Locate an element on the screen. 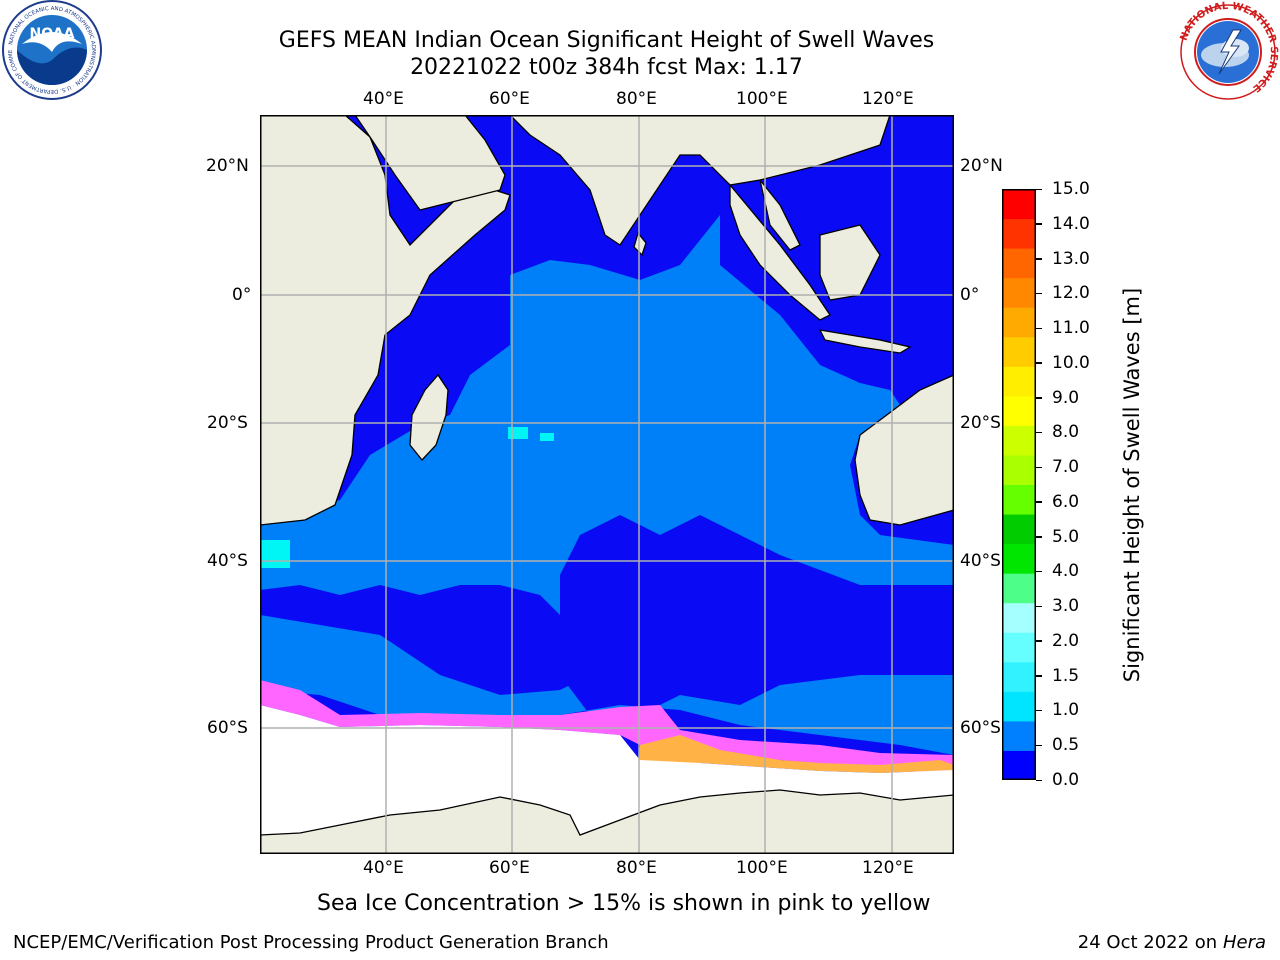  land-arabia is located at coordinates (430, 163).